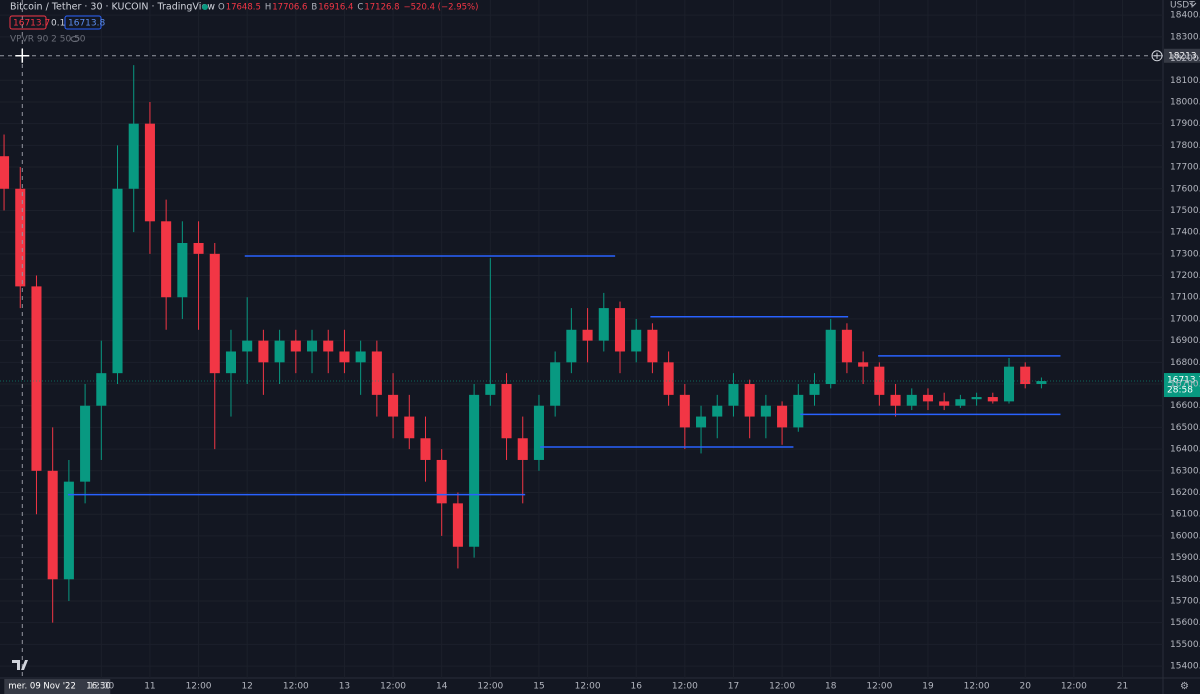 This screenshot has width=1200, height=694. Describe the element at coordinates (149, 687) in the screenshot. I see `x-tick-label: 11` at that location.